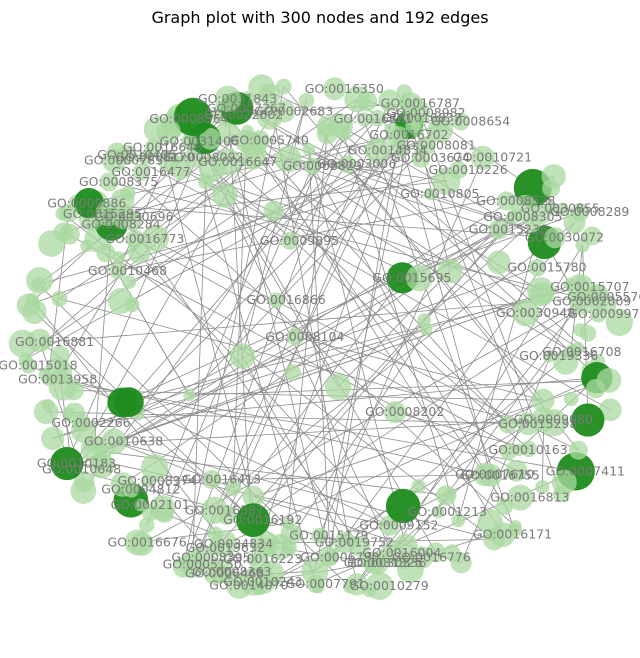 Image resolution: width=640 pixels, height=658 pixels. What do you see at coordinates (188, 118) in the screenshot?
I see `node-label: GO:0008564` at bounding box center [188, 118].